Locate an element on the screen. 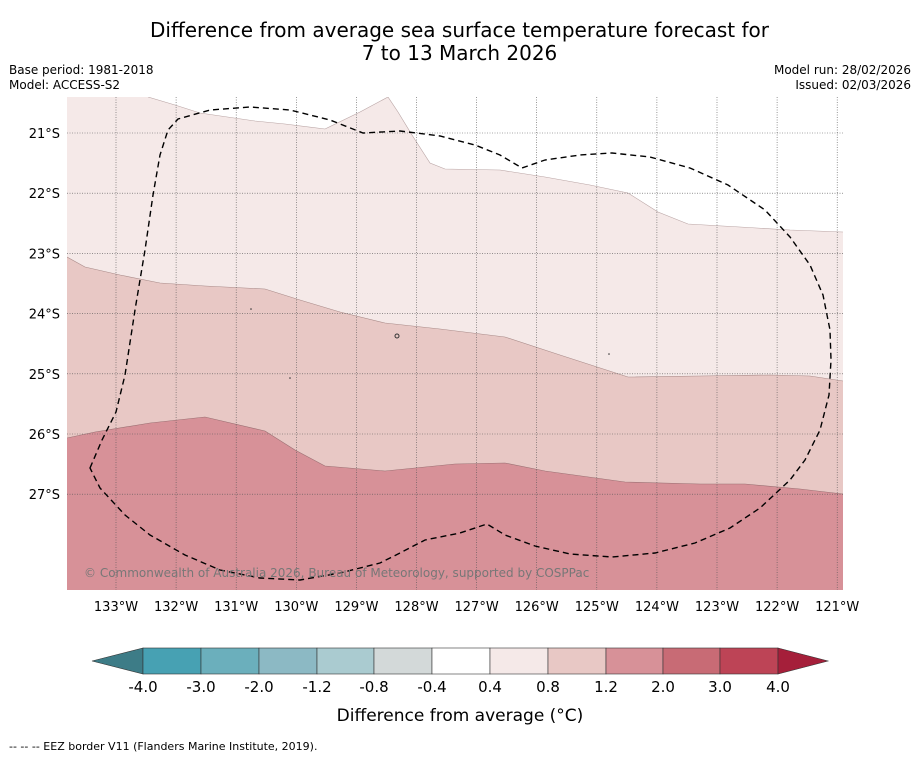  colorbar is located at coordinates (460, 661).